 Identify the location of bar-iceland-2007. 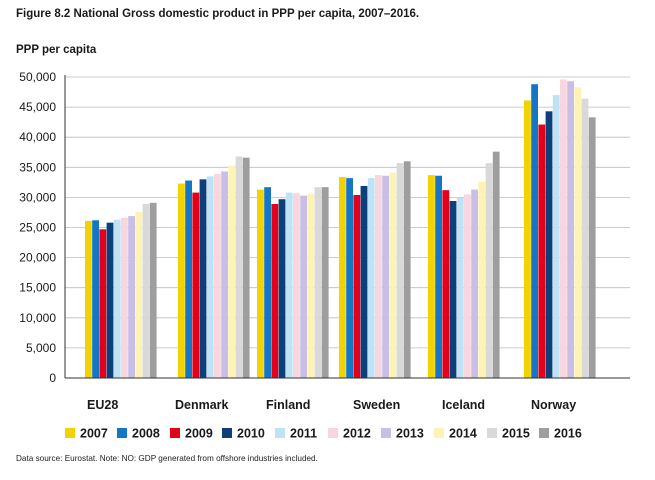
(431, 276).